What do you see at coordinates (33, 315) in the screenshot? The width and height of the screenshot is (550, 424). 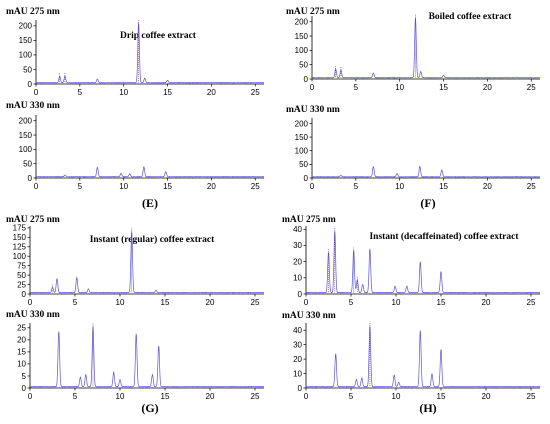 I see `panel-G-bottom-ylabel: mAU 330 nm` at bounding box center [33, 315].